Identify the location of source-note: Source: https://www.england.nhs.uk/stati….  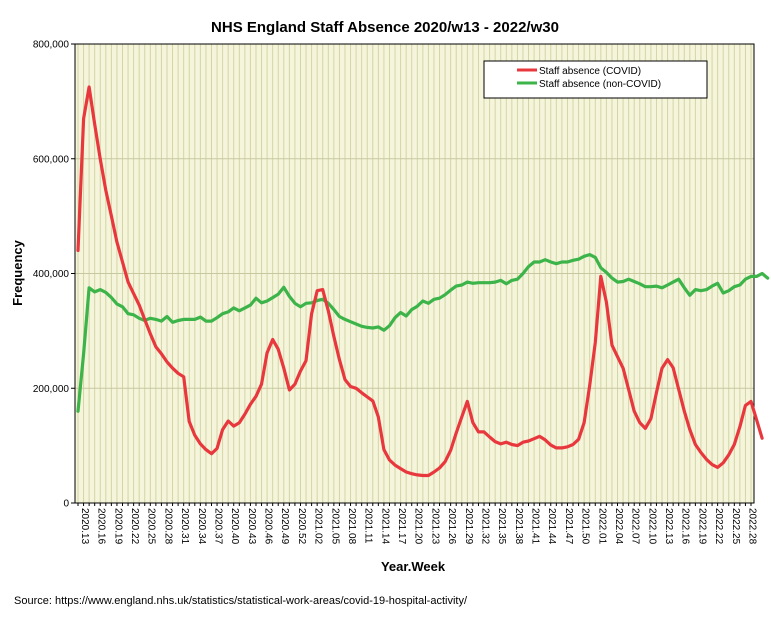
(241, 601).